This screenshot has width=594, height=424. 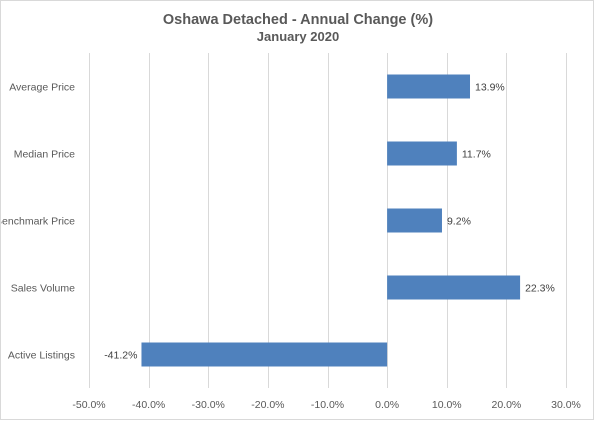 I want to click on x-tick-label: -50.0%, so click(x=88, y=405).